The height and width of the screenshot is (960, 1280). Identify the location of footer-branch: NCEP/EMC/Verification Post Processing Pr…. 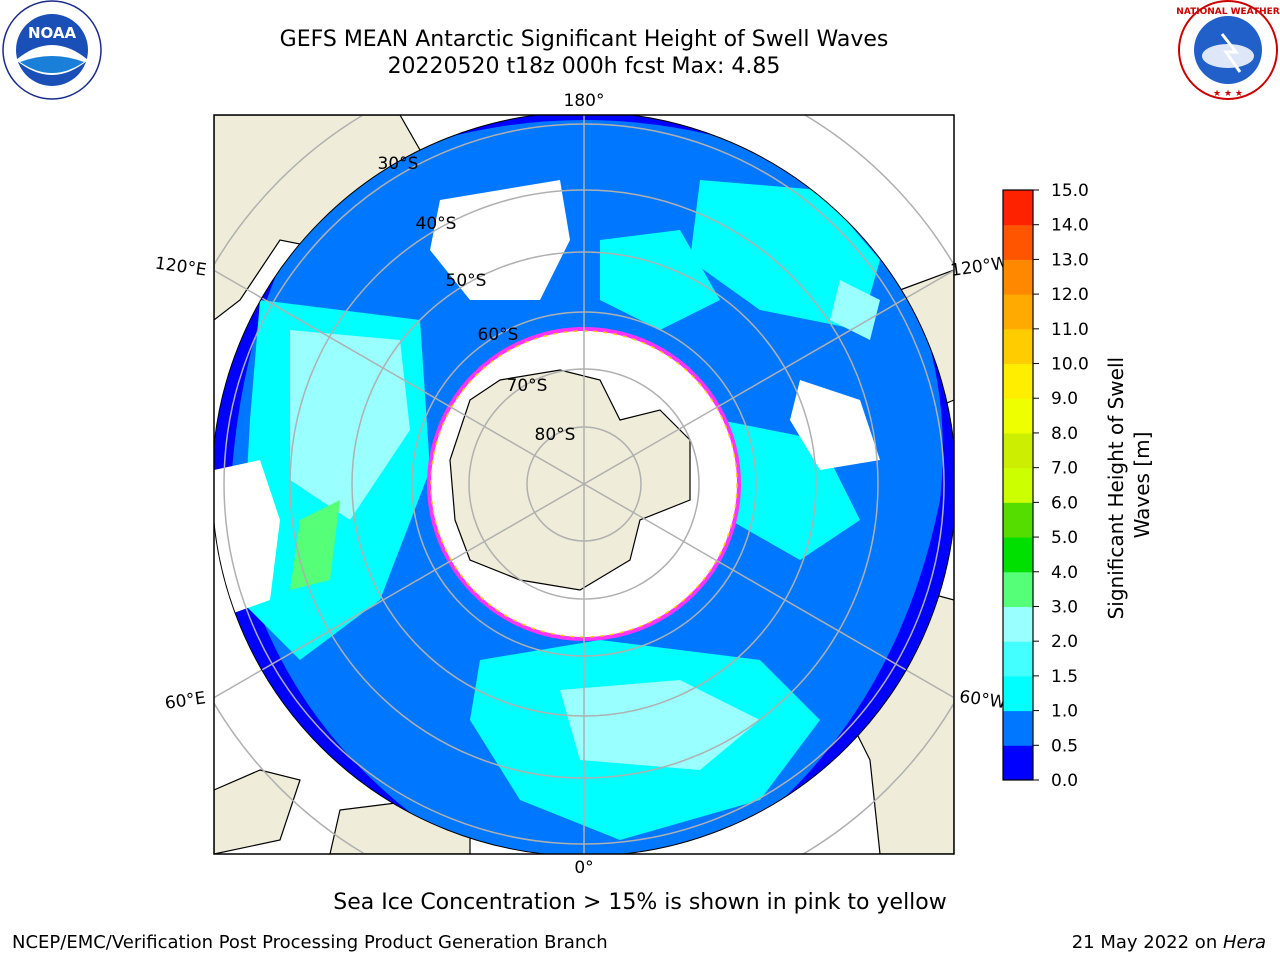
(310, 942).